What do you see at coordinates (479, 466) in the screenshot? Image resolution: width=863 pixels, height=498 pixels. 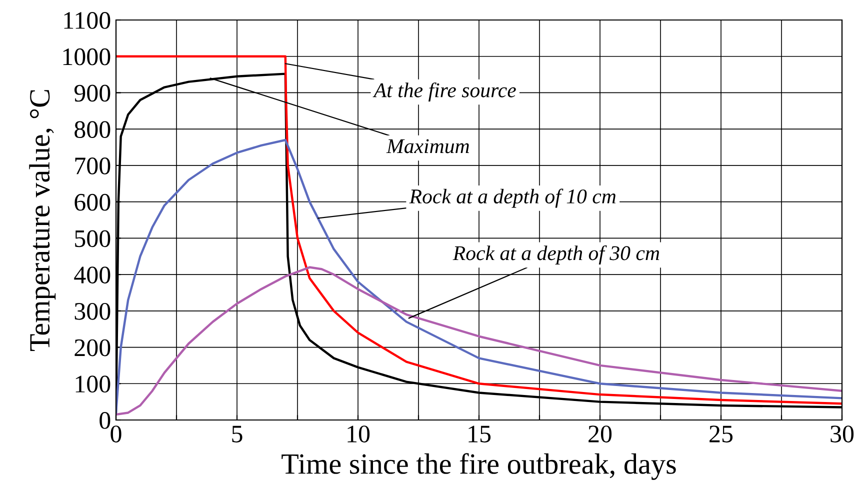 I see `x-axis-title: Time since the fire outbreak, days` at bounding box center [479, 466].